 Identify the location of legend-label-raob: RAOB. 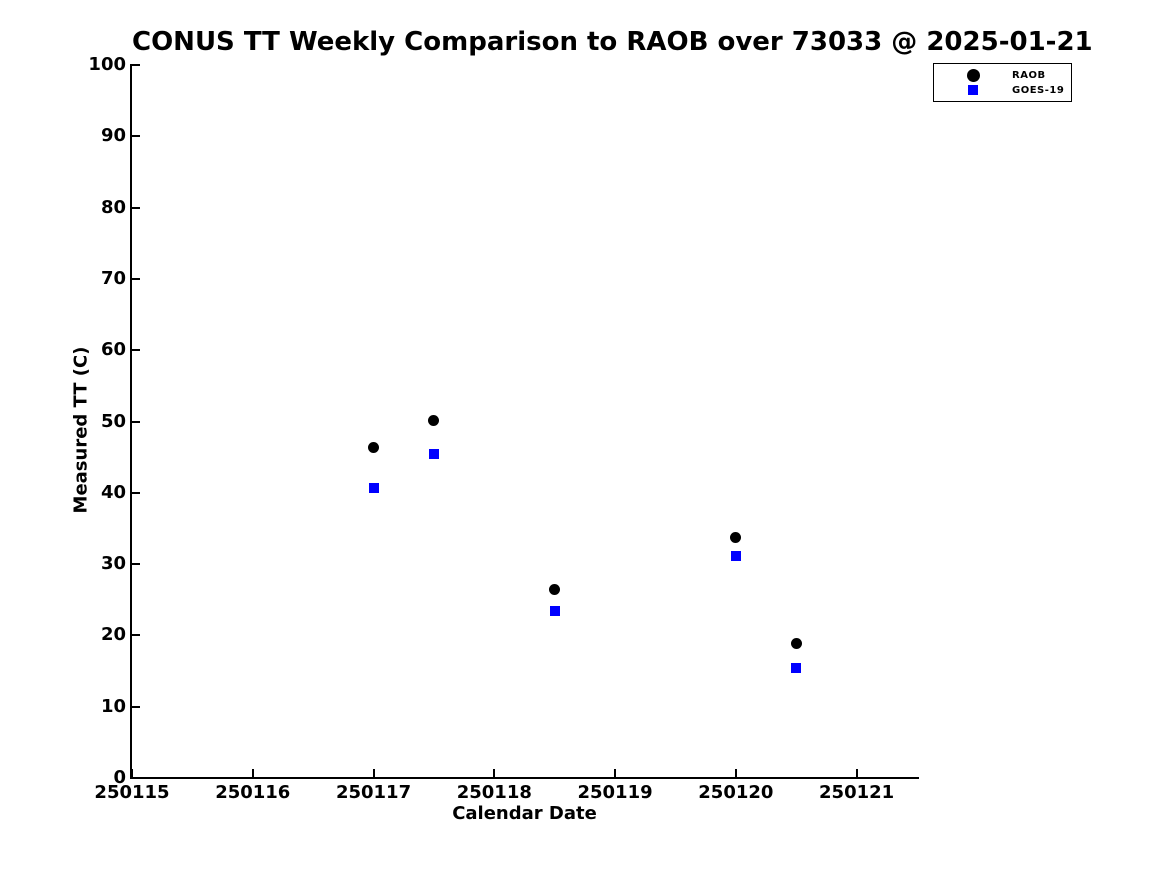
(1029, 75).